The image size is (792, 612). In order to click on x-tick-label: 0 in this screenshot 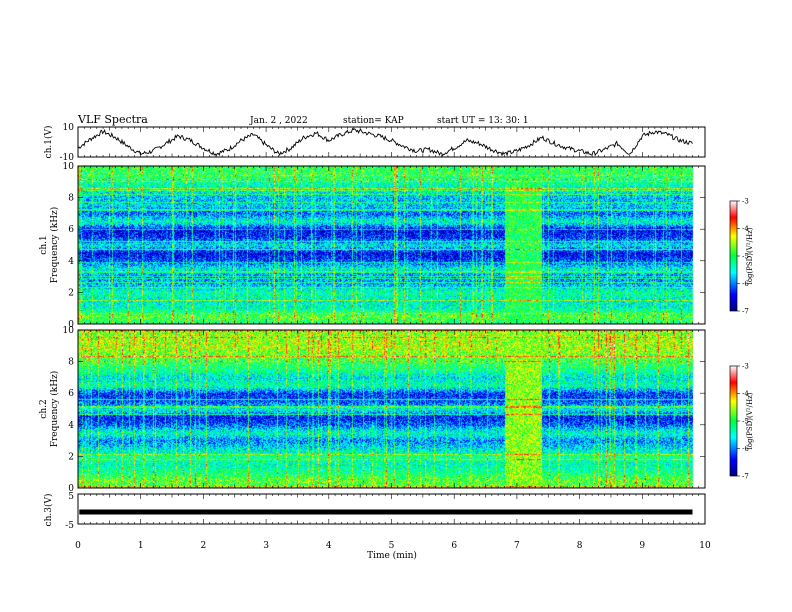, I will do `click(78, 546)`.